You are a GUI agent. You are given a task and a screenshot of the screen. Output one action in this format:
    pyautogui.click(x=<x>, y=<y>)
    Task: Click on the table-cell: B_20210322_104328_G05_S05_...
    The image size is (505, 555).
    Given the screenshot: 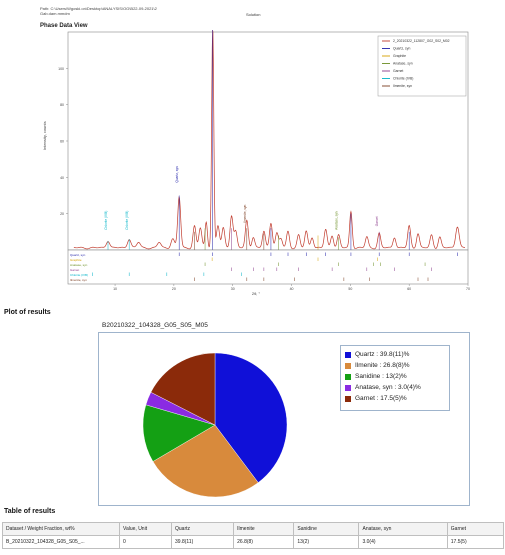 What is the action you would take?
    pyautogui.click(x=61, y=542)
    